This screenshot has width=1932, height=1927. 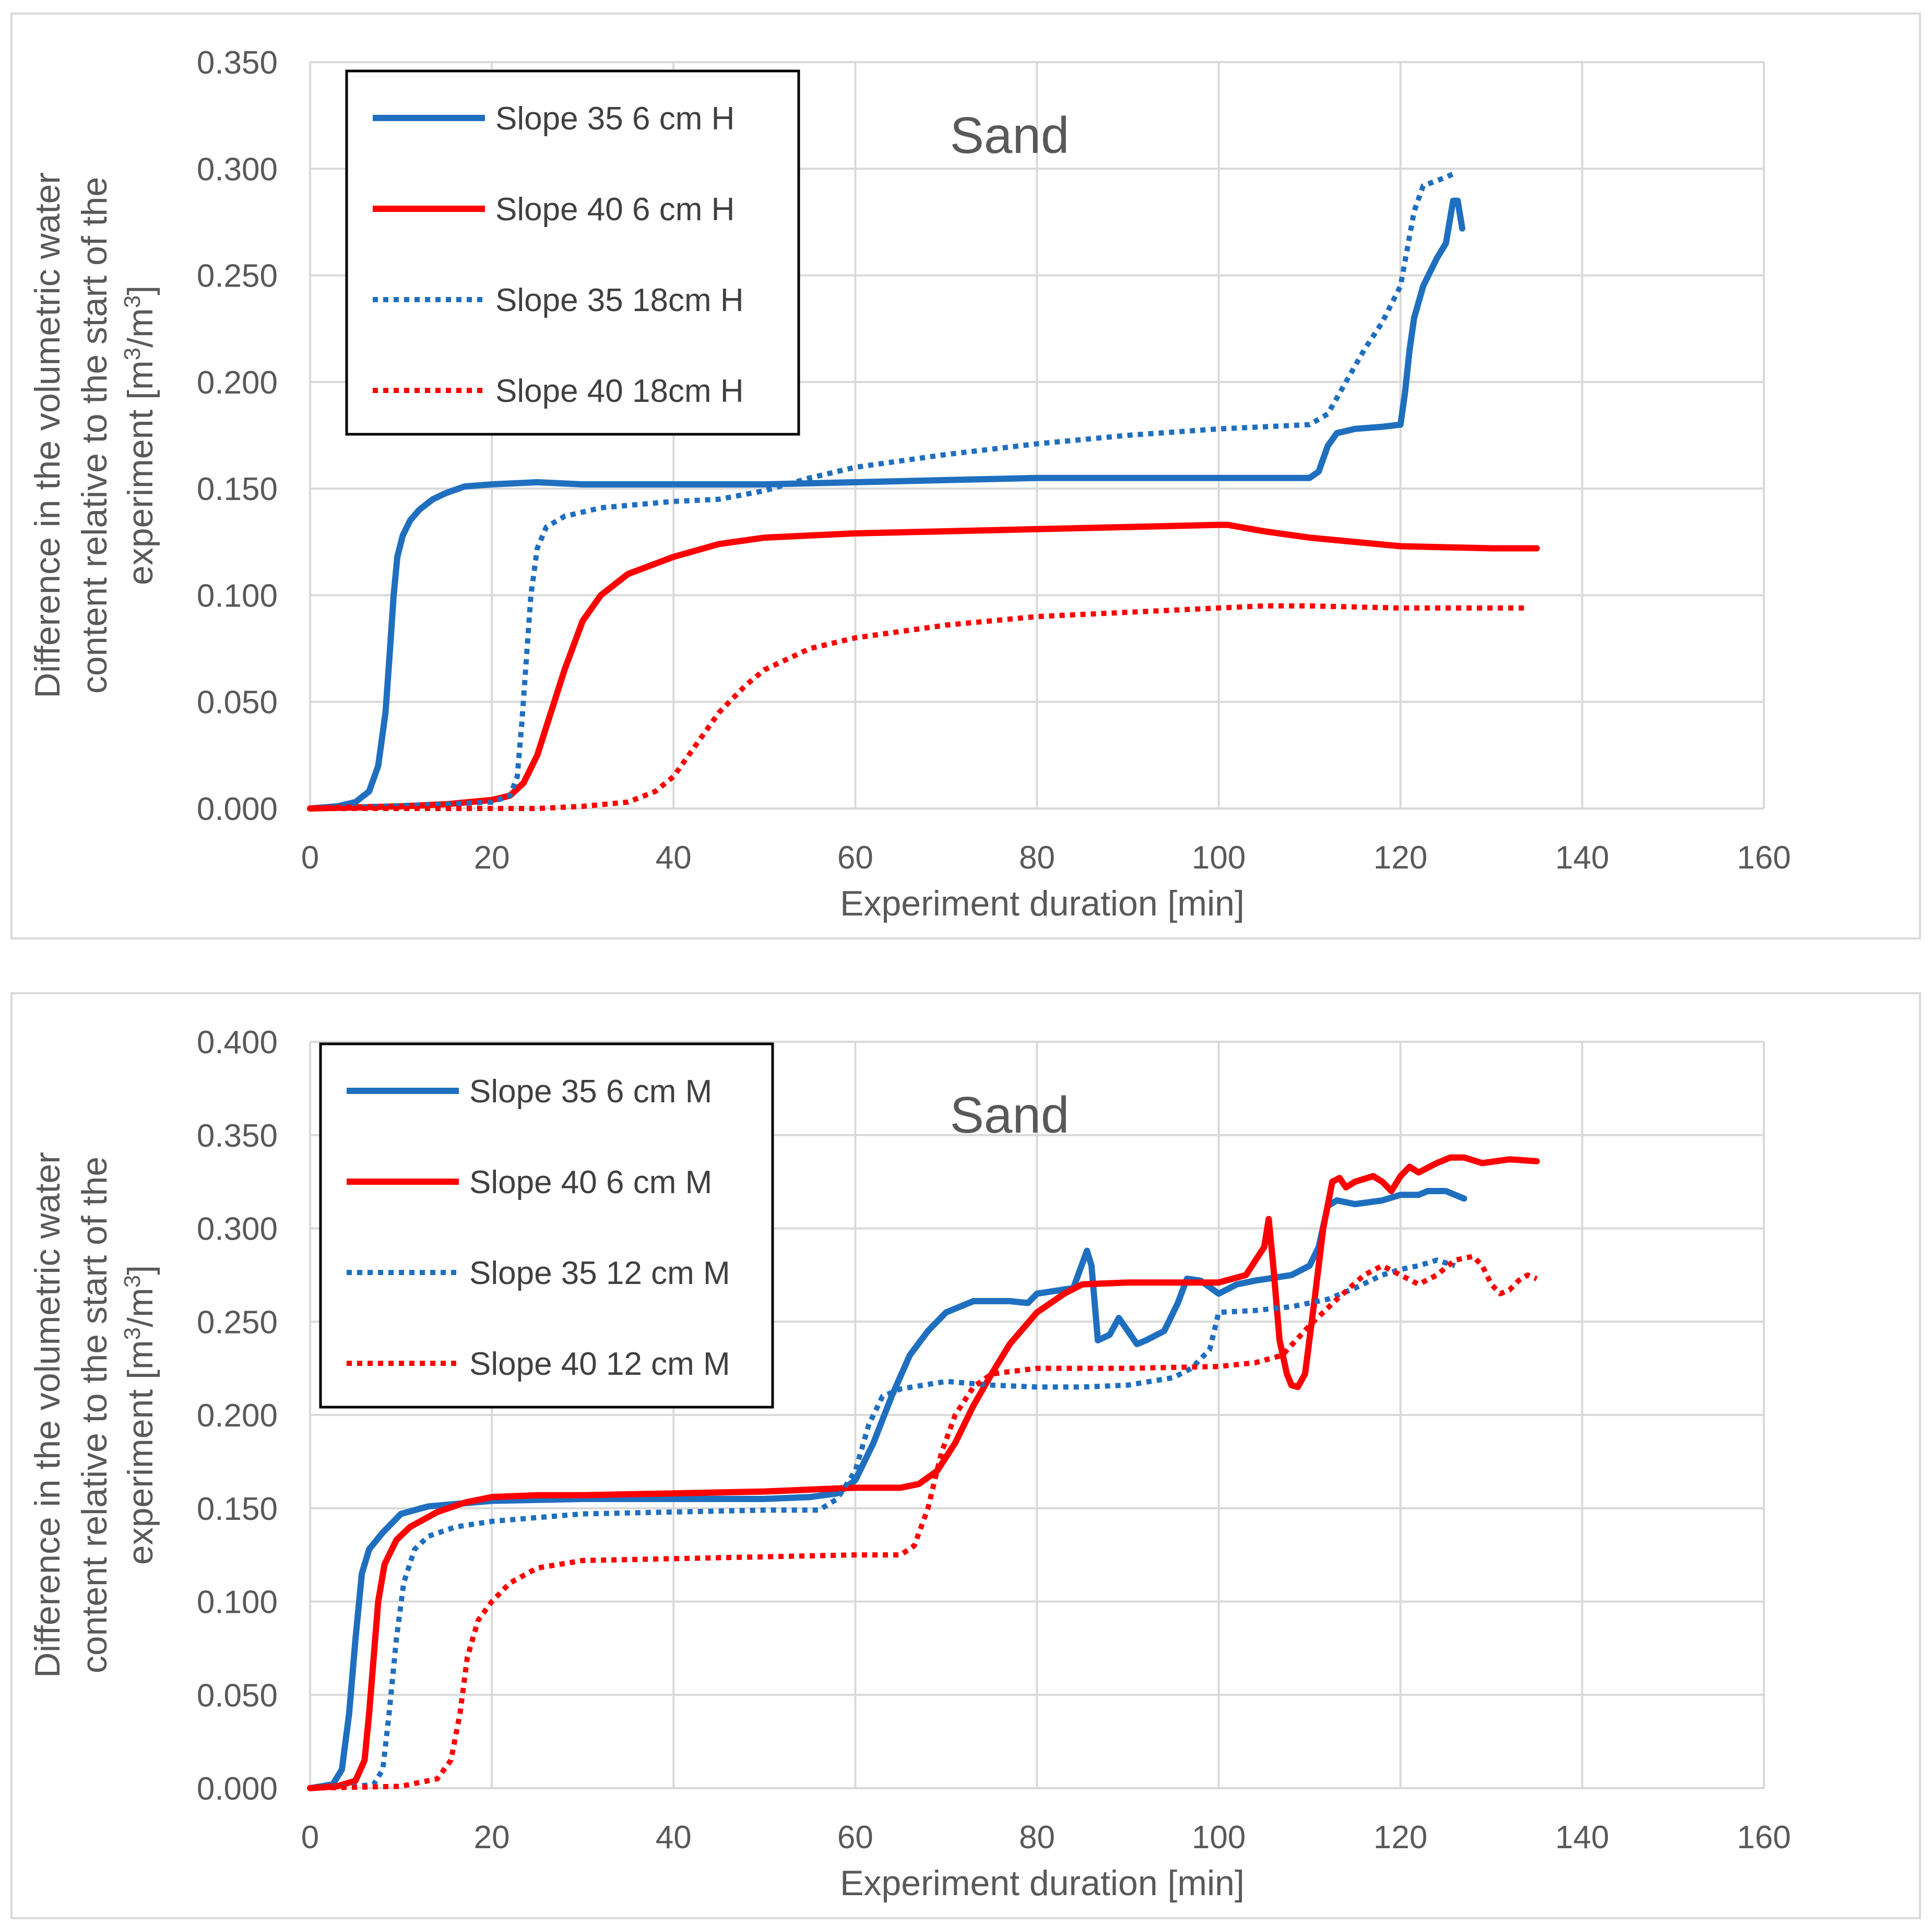 I want to click on legend-entry-label: Slope 40 6 cm H, so click(x=614, y=210).